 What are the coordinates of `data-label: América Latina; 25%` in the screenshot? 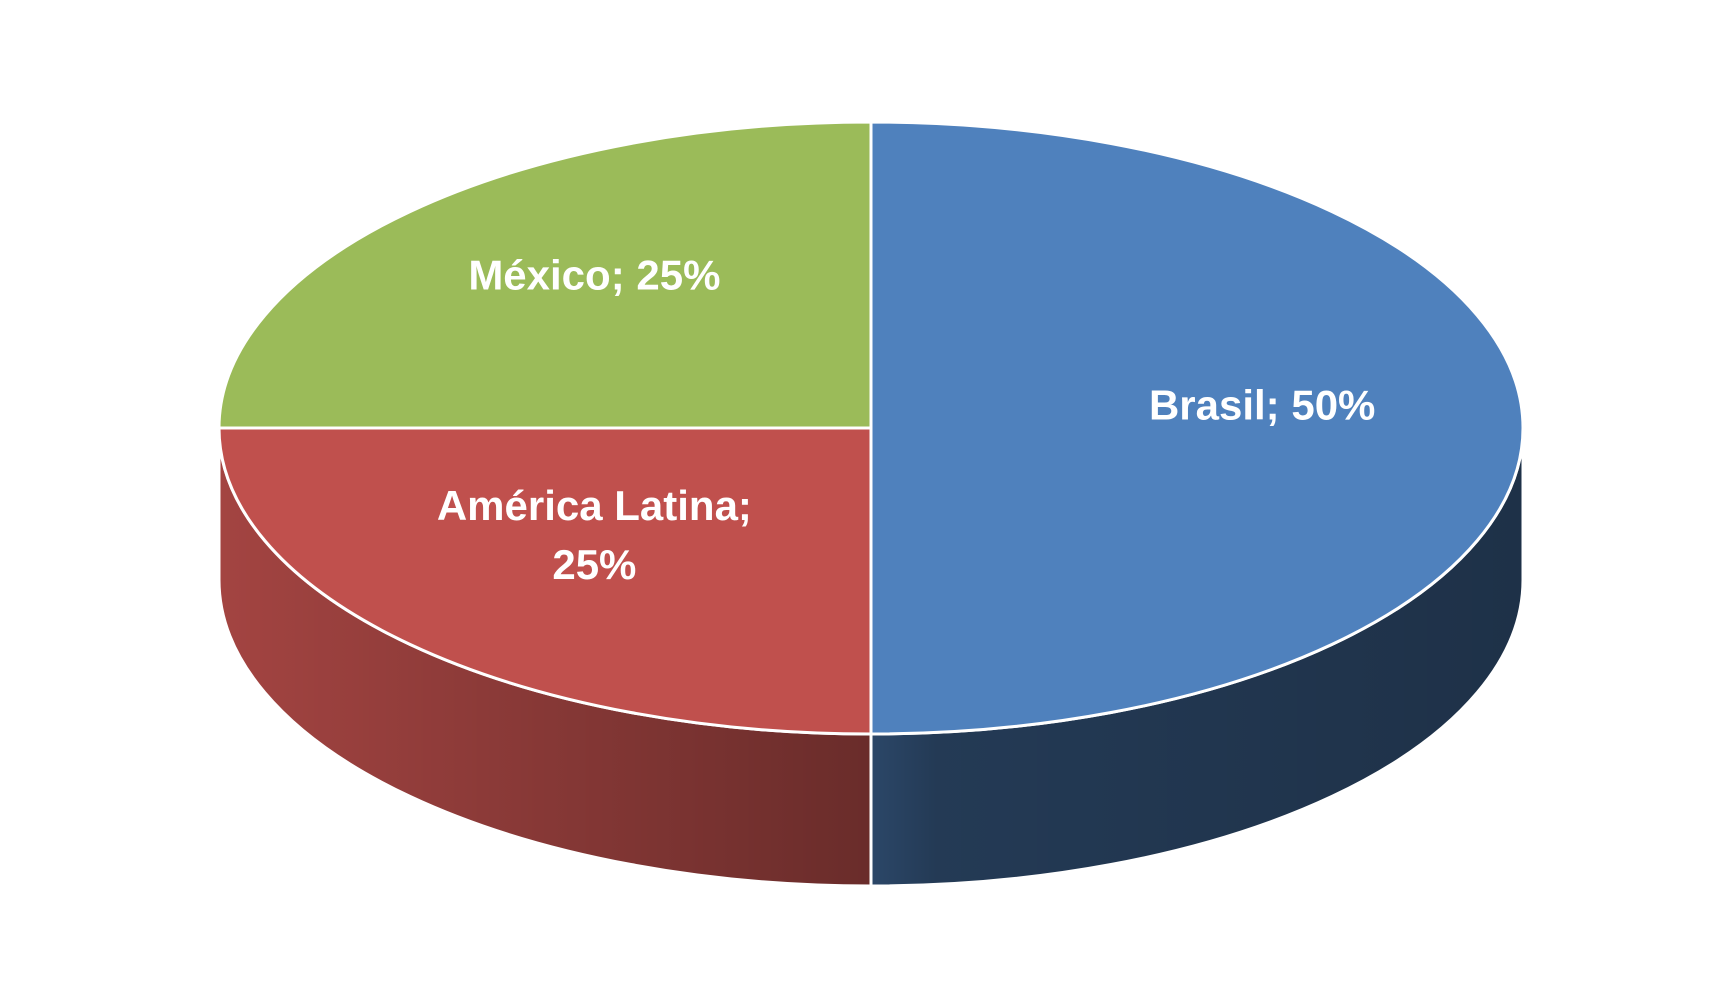 It's located at (594, 535).